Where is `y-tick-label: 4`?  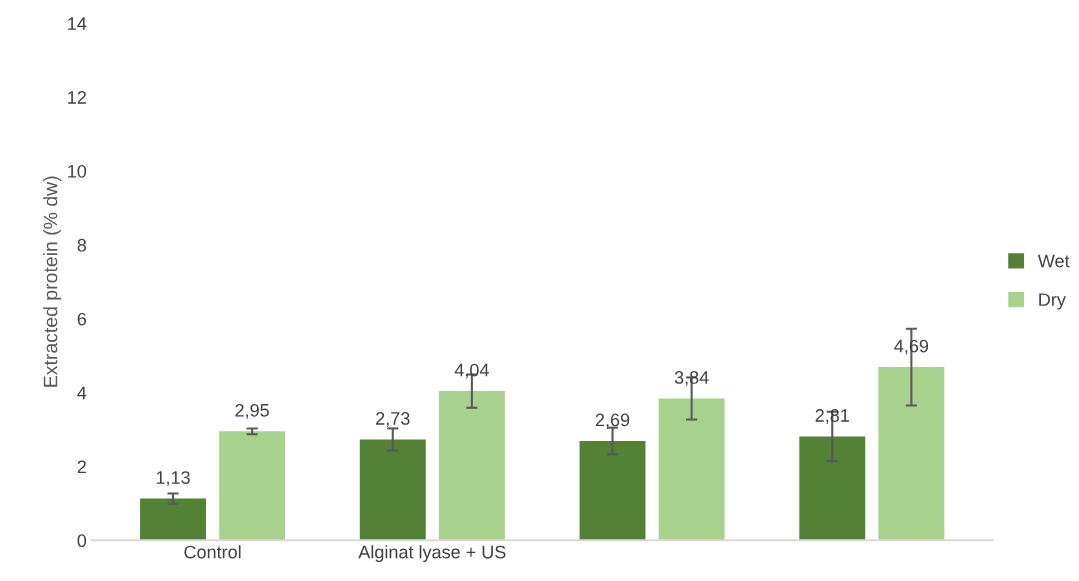 y-tick-label: 4 is located at coordinates (82, 393).